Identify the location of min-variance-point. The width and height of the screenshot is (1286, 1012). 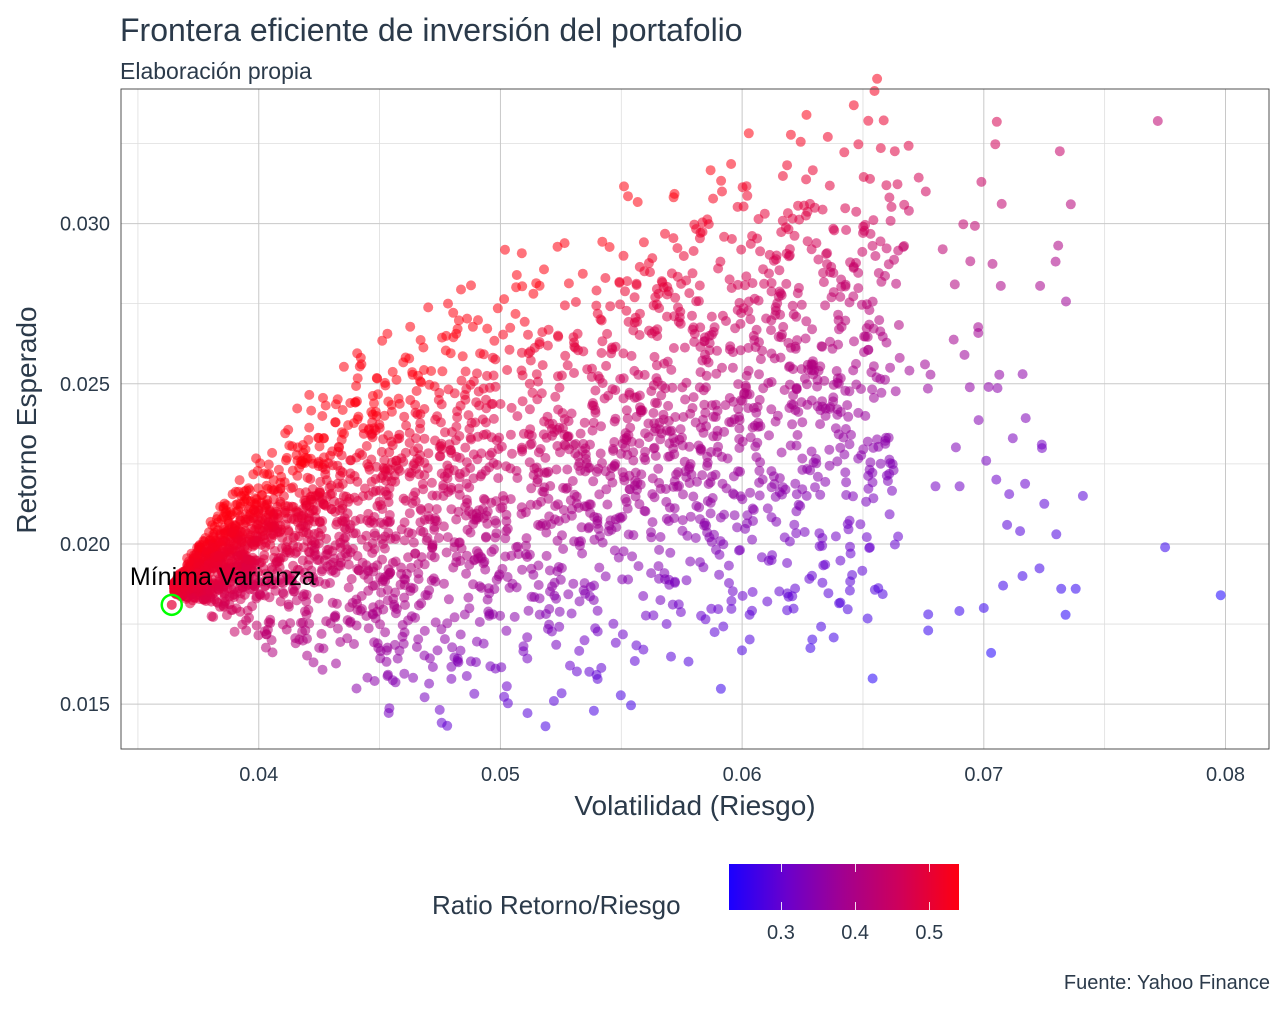
(171, 604).